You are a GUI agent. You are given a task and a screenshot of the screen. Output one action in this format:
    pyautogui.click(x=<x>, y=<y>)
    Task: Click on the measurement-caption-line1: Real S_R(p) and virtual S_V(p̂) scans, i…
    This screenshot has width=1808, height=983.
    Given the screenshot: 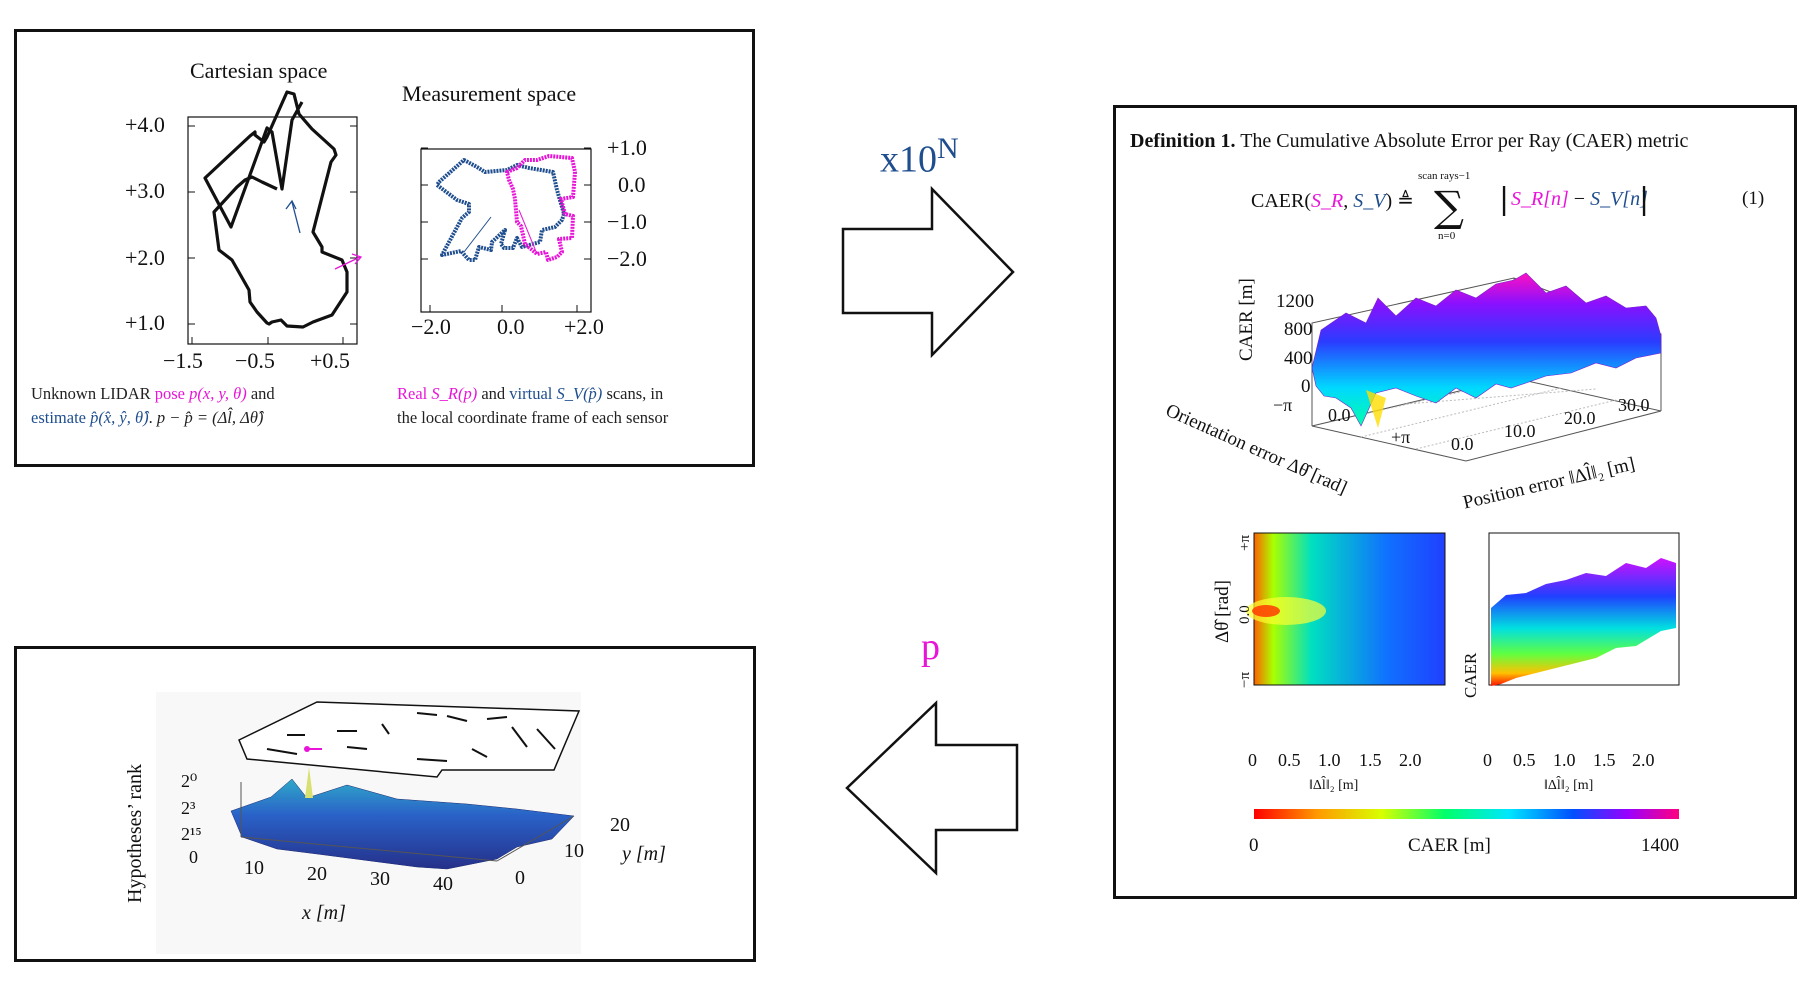 What is the action you would take?
    pyautogui.click(x=530, y=394)
    